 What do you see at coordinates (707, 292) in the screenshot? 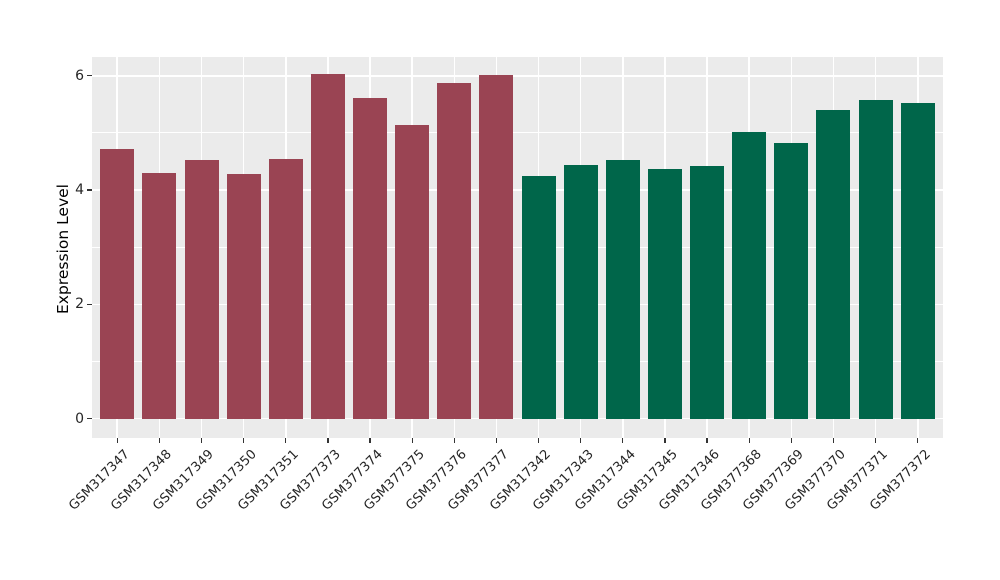
I see `bar-GSM317346` at bounding box center [707, 292].